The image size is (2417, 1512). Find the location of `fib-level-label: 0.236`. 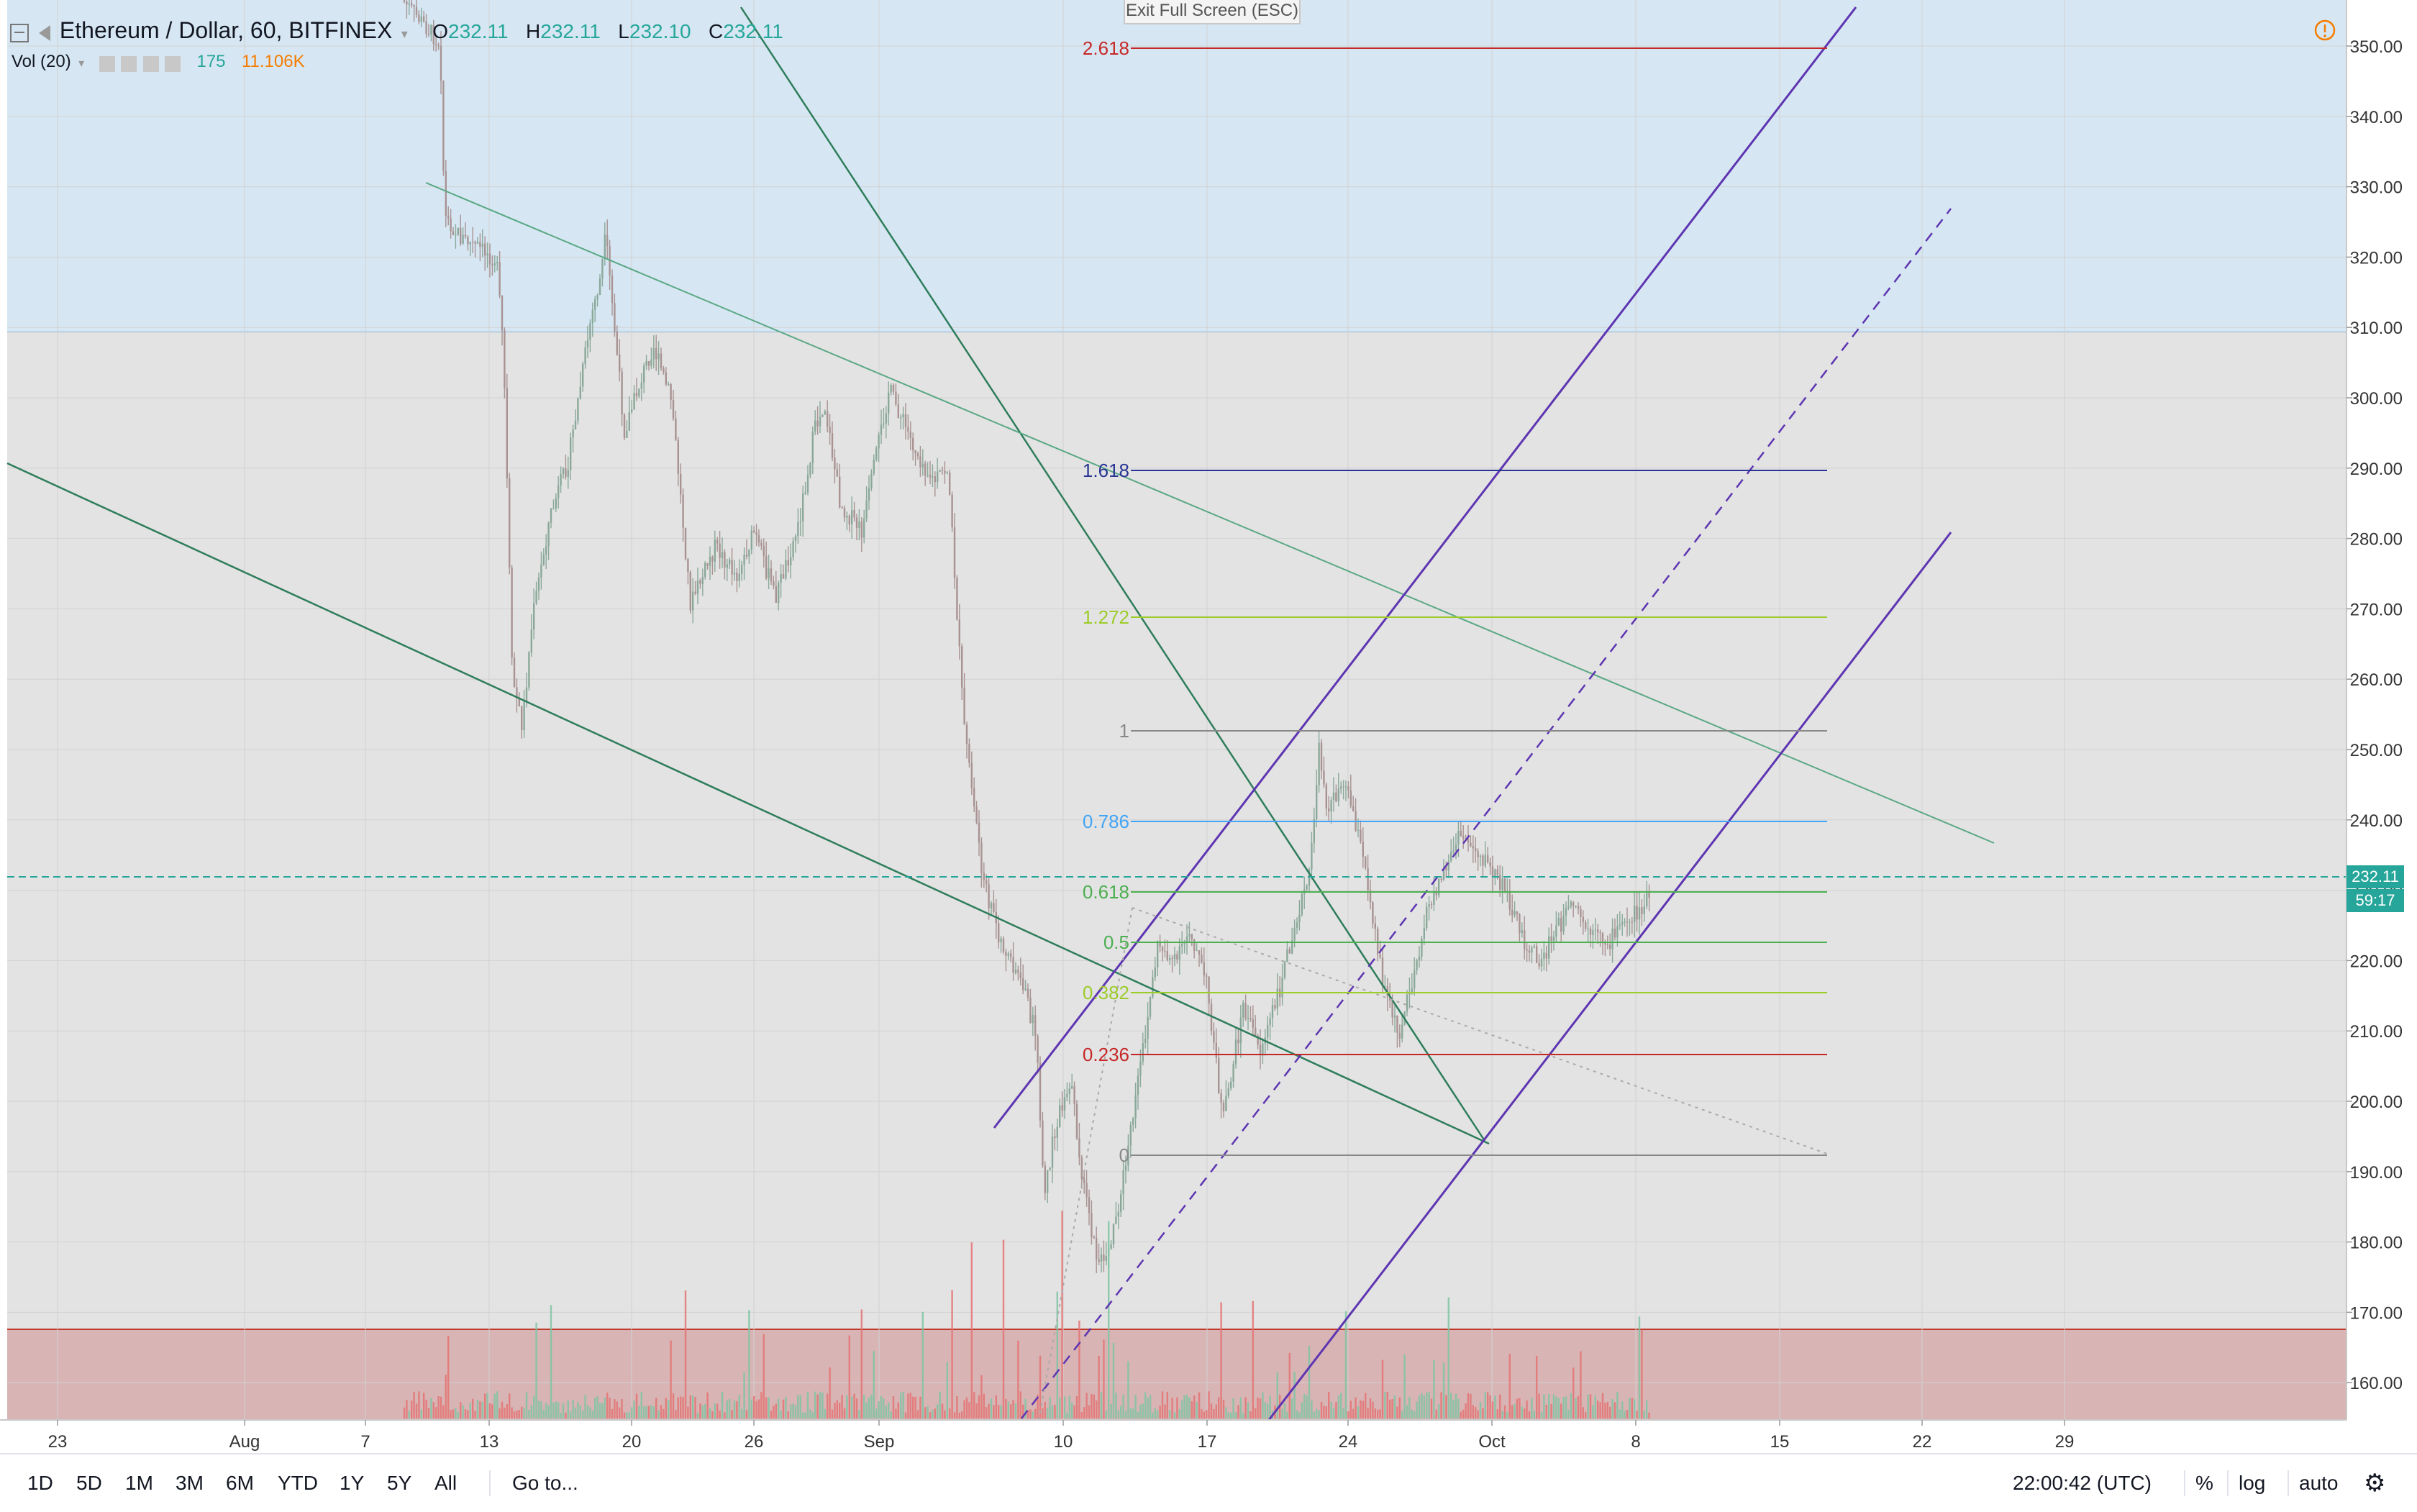

fib-level-label: 0.236 is located at coordinates (1106, 1054).